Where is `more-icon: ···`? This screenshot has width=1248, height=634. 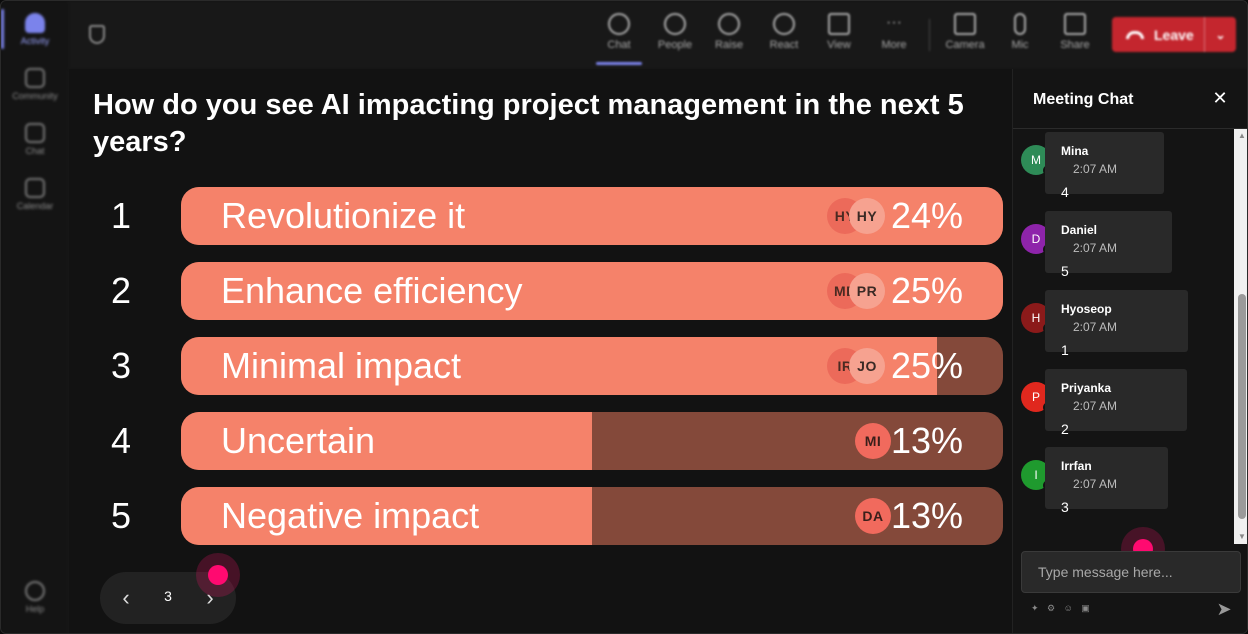 more-icon: ··· is located at coordinates (894, 22).